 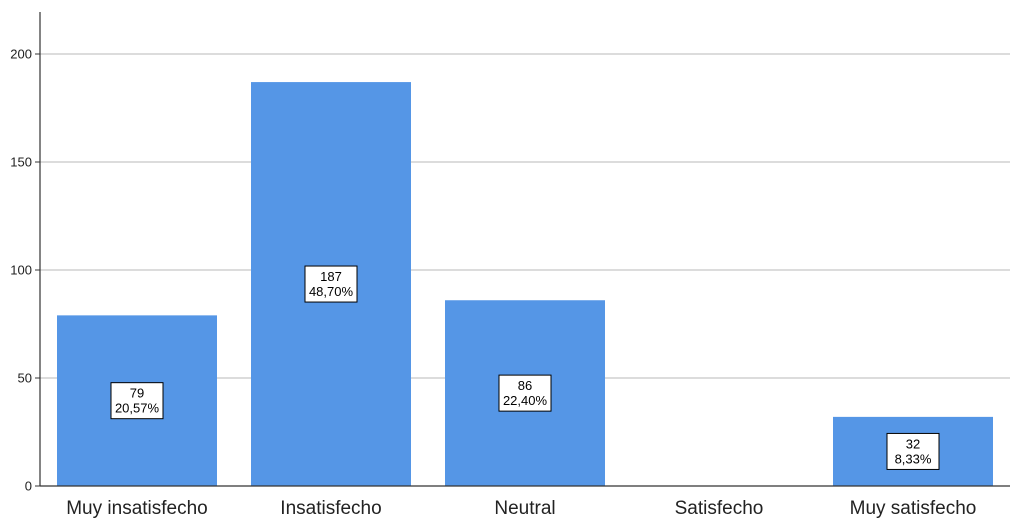 I want to click on x-tick-label-3: Neutral, so click(x=524, y=508).